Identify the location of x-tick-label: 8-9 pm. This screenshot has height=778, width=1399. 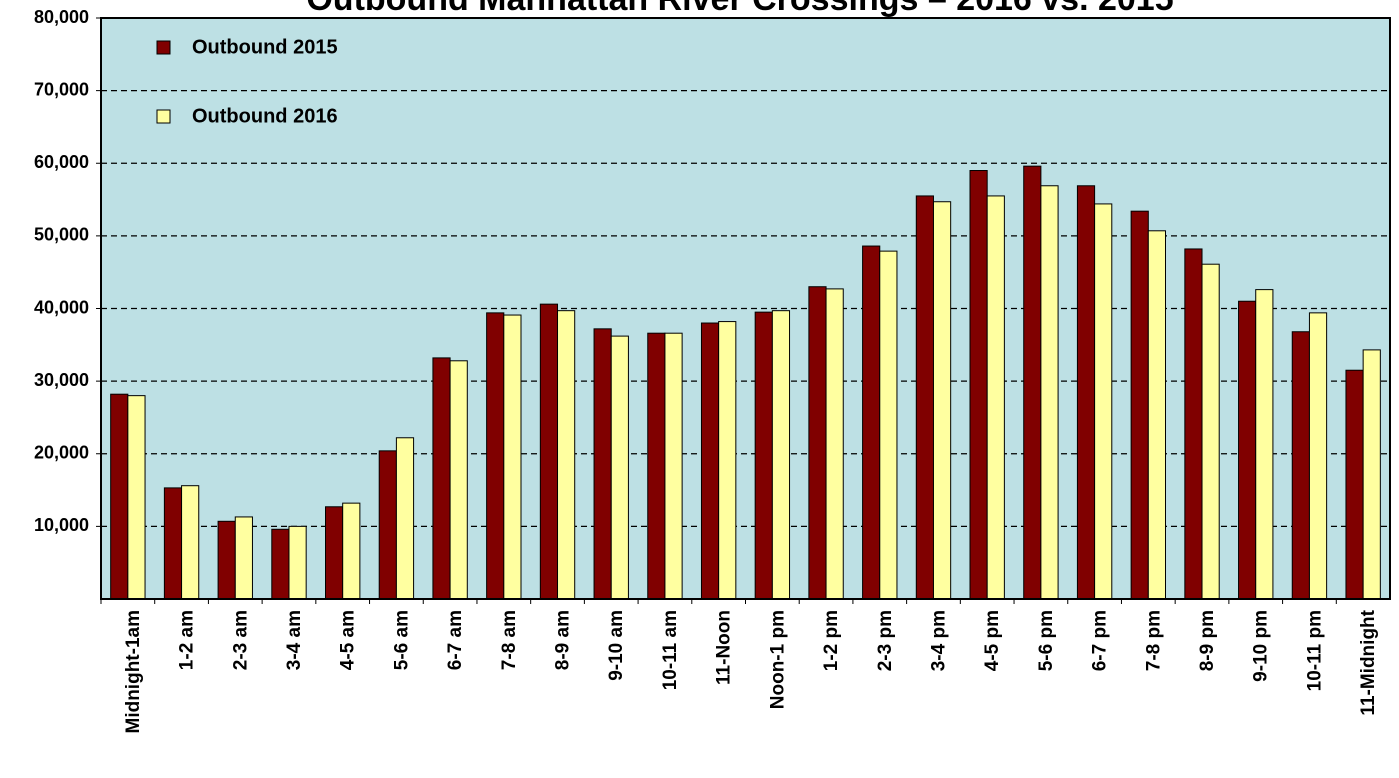
(1207, 640).